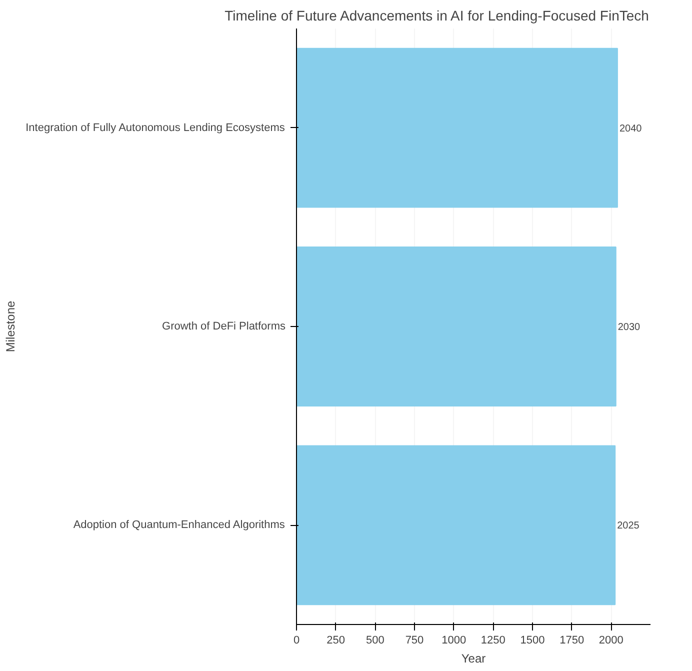 Image resolution: width=692 pixels, height=671 pixels. What do you see at coordinates (336, 640) in the screenshot?
I see `x-tick-label: 250` at bounding box center [336, 640].